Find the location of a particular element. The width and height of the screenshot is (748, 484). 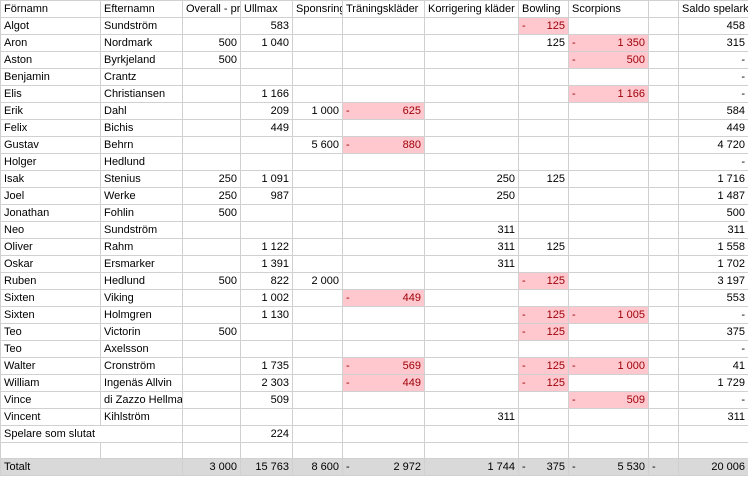

table-row: Vincent Kihlström 311 311 is located at coordinates (374, 417).